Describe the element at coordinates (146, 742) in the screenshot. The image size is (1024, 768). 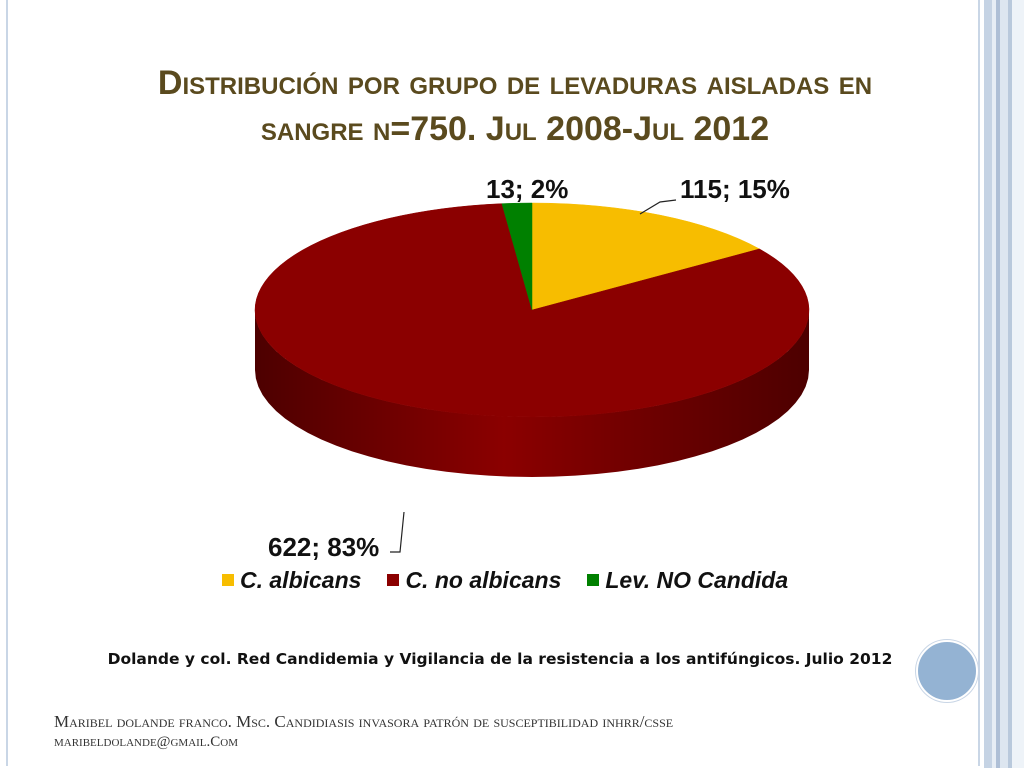
I see `footer-email: maribeldolande@gmail.Com` at that location.